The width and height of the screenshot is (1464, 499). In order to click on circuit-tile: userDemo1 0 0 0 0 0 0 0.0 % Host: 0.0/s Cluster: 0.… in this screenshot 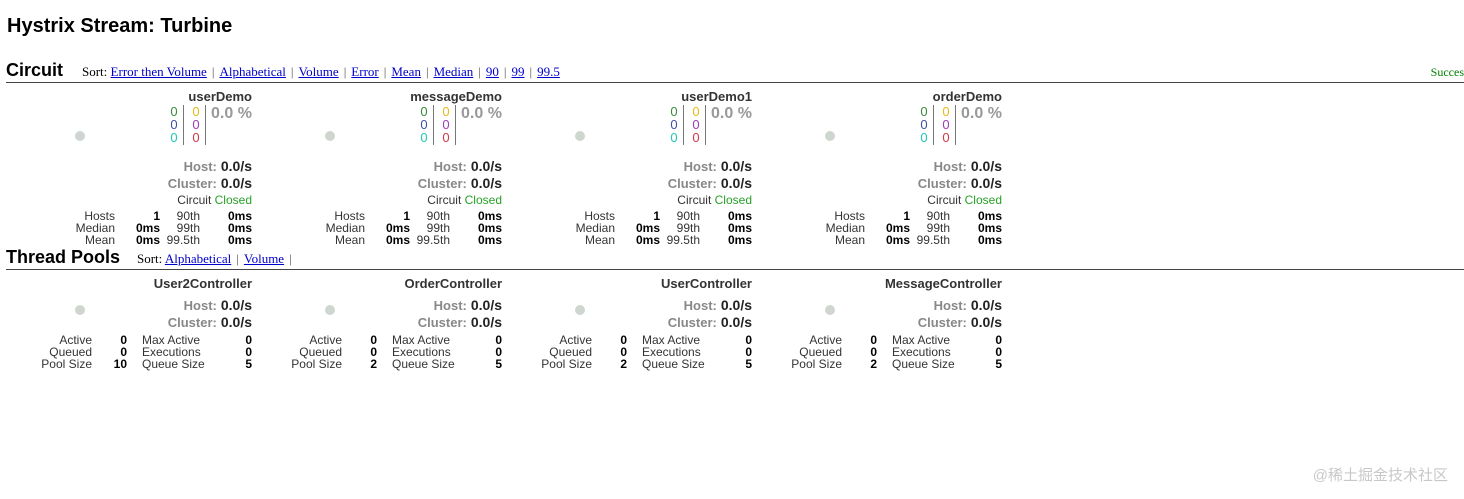, I will do `click(629, 169)`.